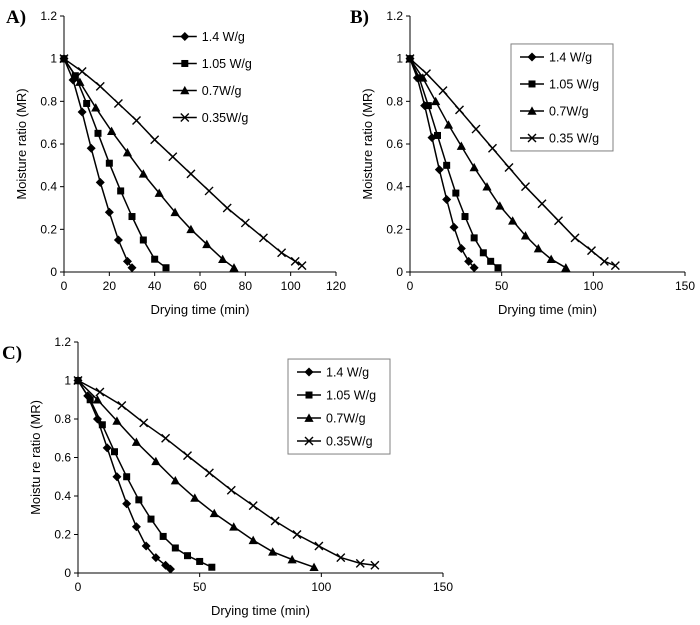  I want to click on legend-entry: 0.35 W/g, so click(559, 138).